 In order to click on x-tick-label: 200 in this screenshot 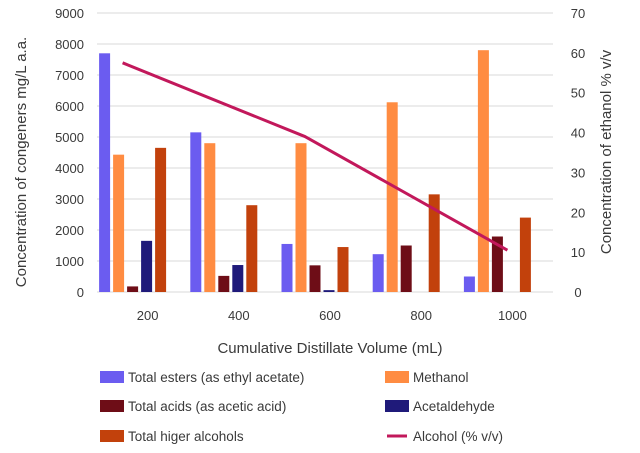, I will do `click(148, 315)`.